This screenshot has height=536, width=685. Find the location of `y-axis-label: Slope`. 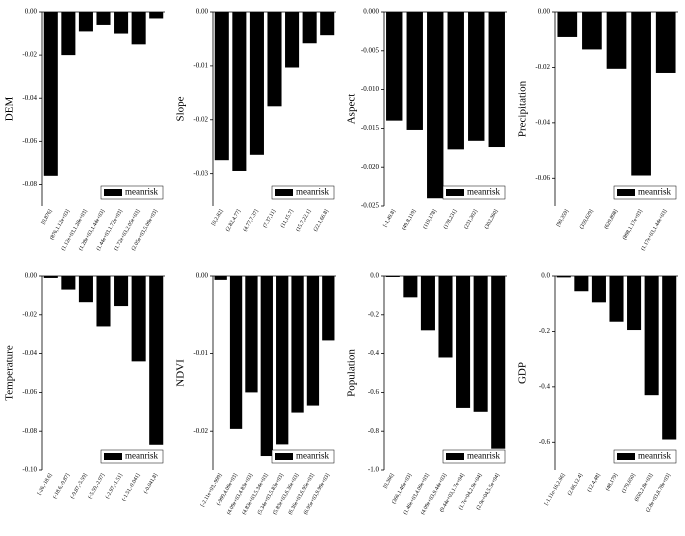

y-axis-label: Slope is located at coordinates (181, 108).